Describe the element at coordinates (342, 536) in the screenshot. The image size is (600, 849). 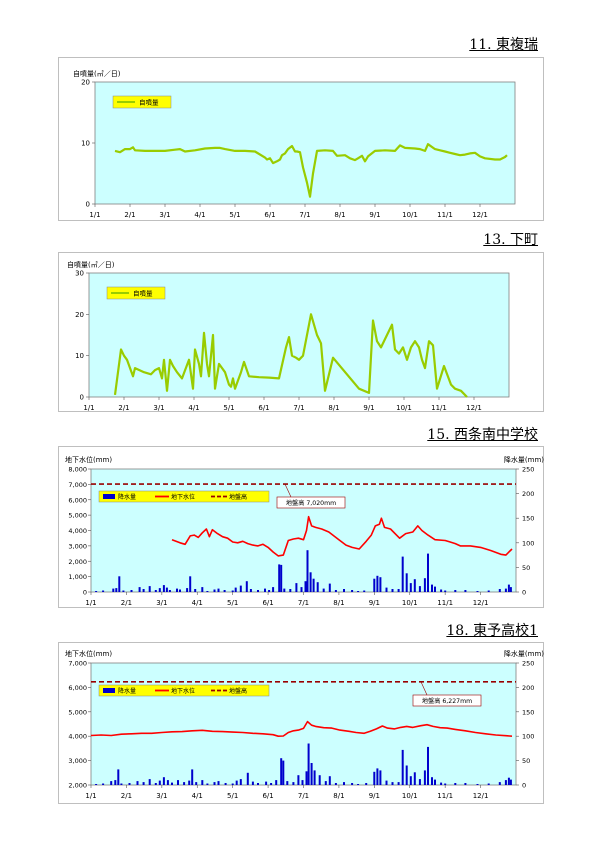
I see `series-line-groundwater` at that location.